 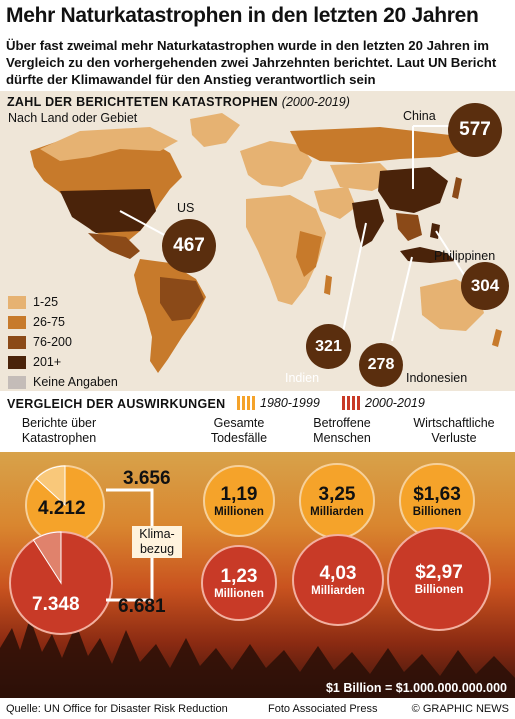 What do you see at coordinates (439, 572) in the screenshot?
I see `losses-new-value: $2,97` at bounding box center [439, 572].